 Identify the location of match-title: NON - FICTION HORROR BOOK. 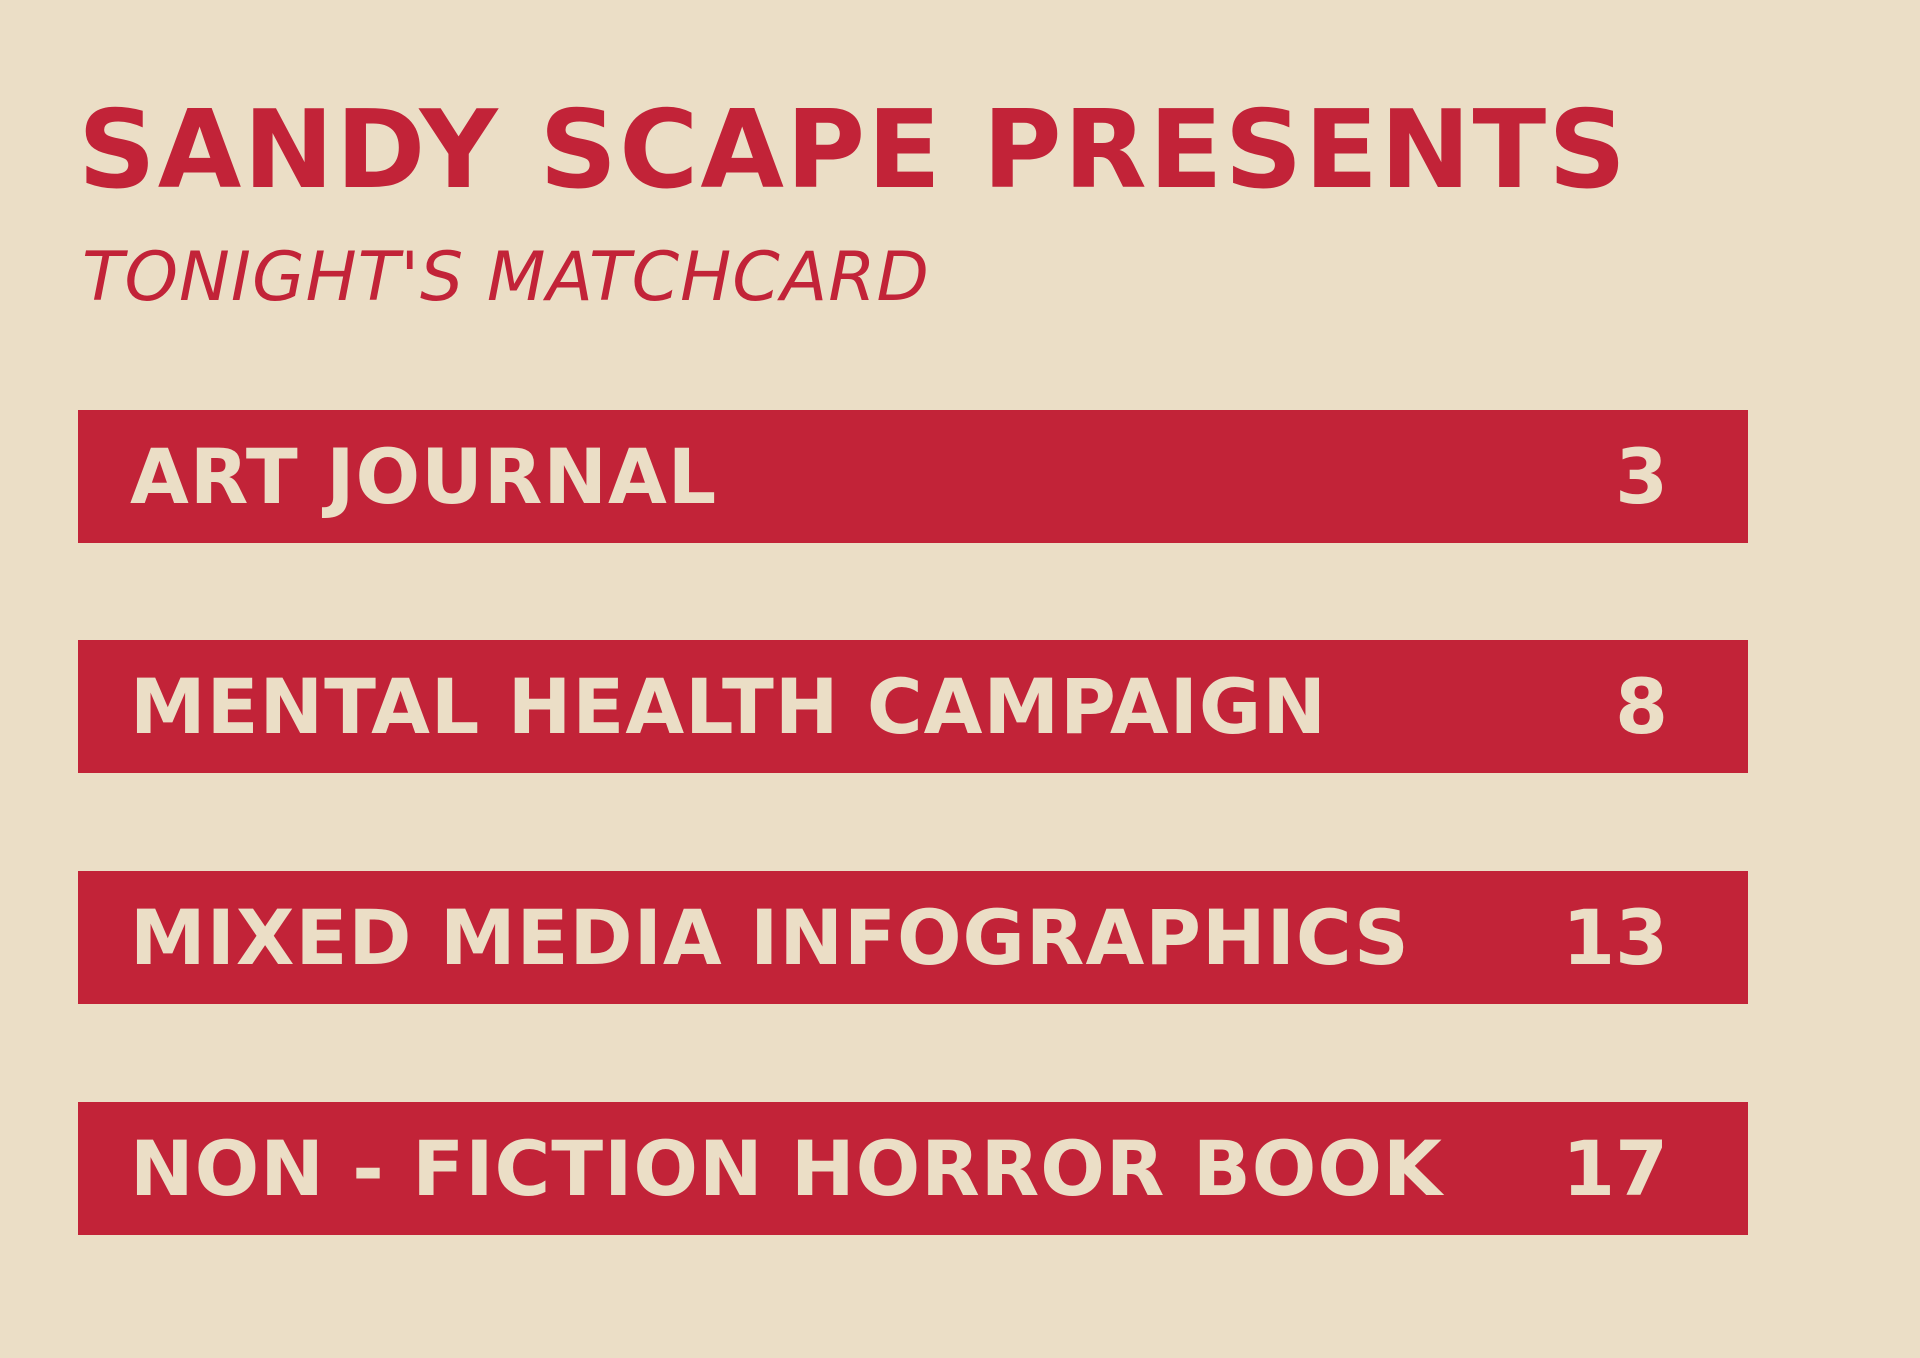
(786, 1168).